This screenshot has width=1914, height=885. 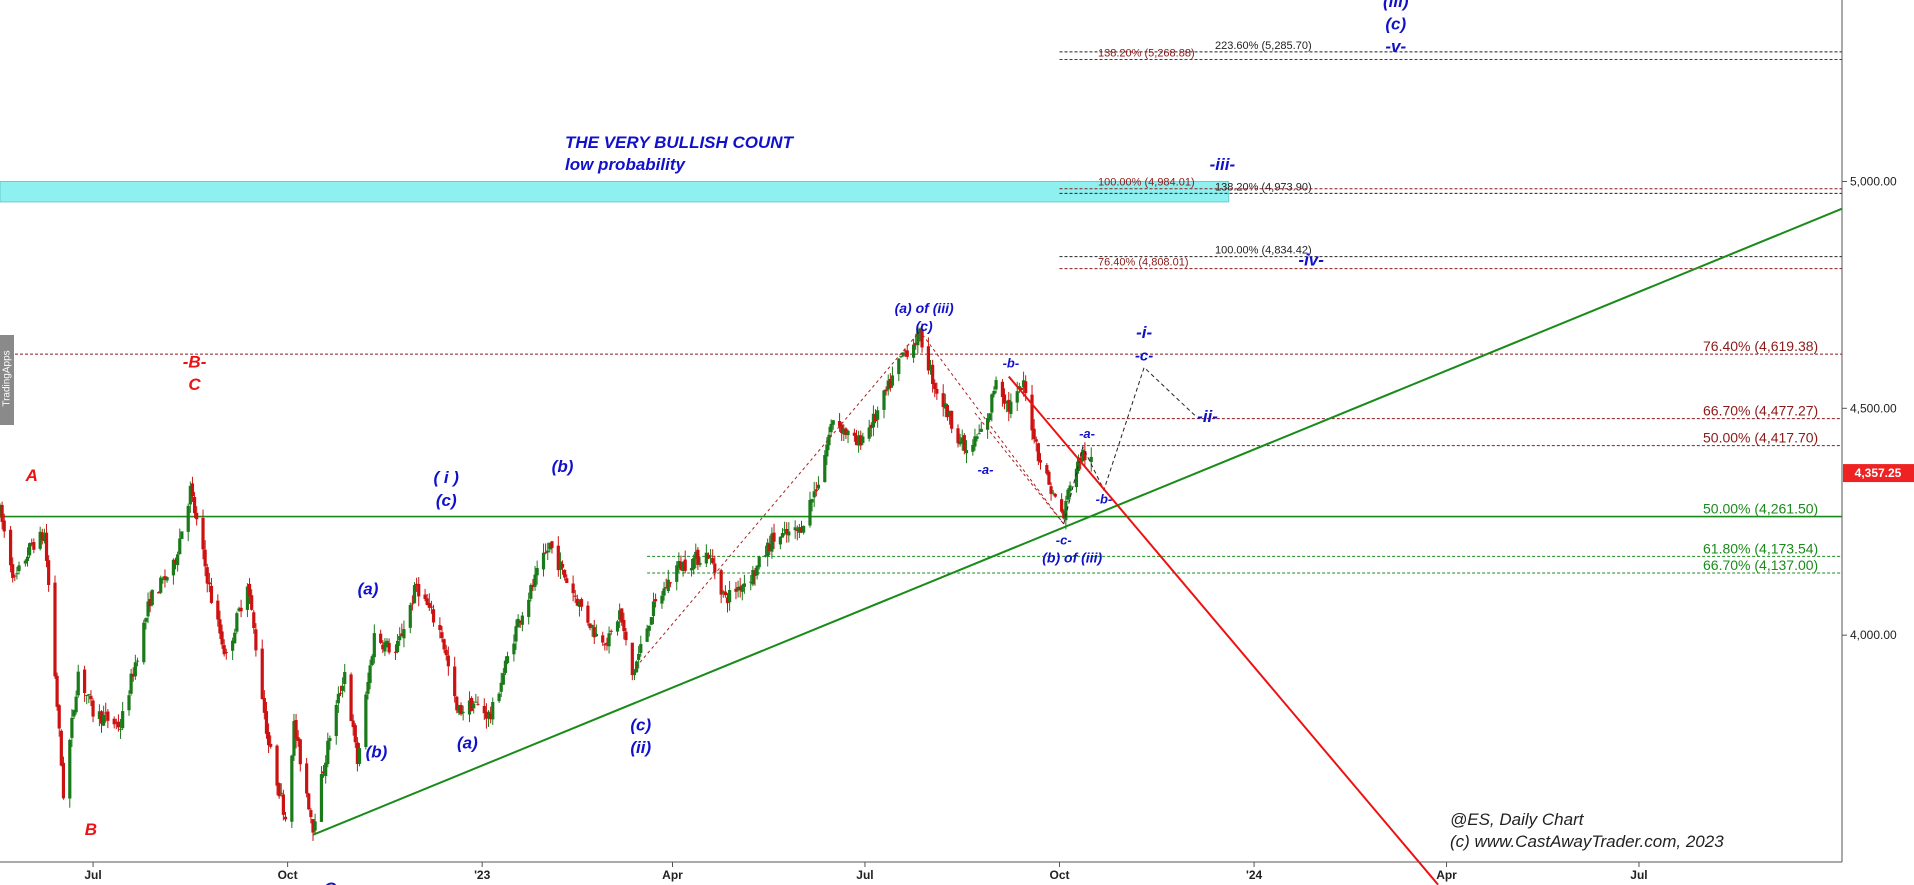 What do you see at coordinates (672, 875) in the screenshot?
I see `time-tick-label-3: Apr` at bounding box center [672, 875].